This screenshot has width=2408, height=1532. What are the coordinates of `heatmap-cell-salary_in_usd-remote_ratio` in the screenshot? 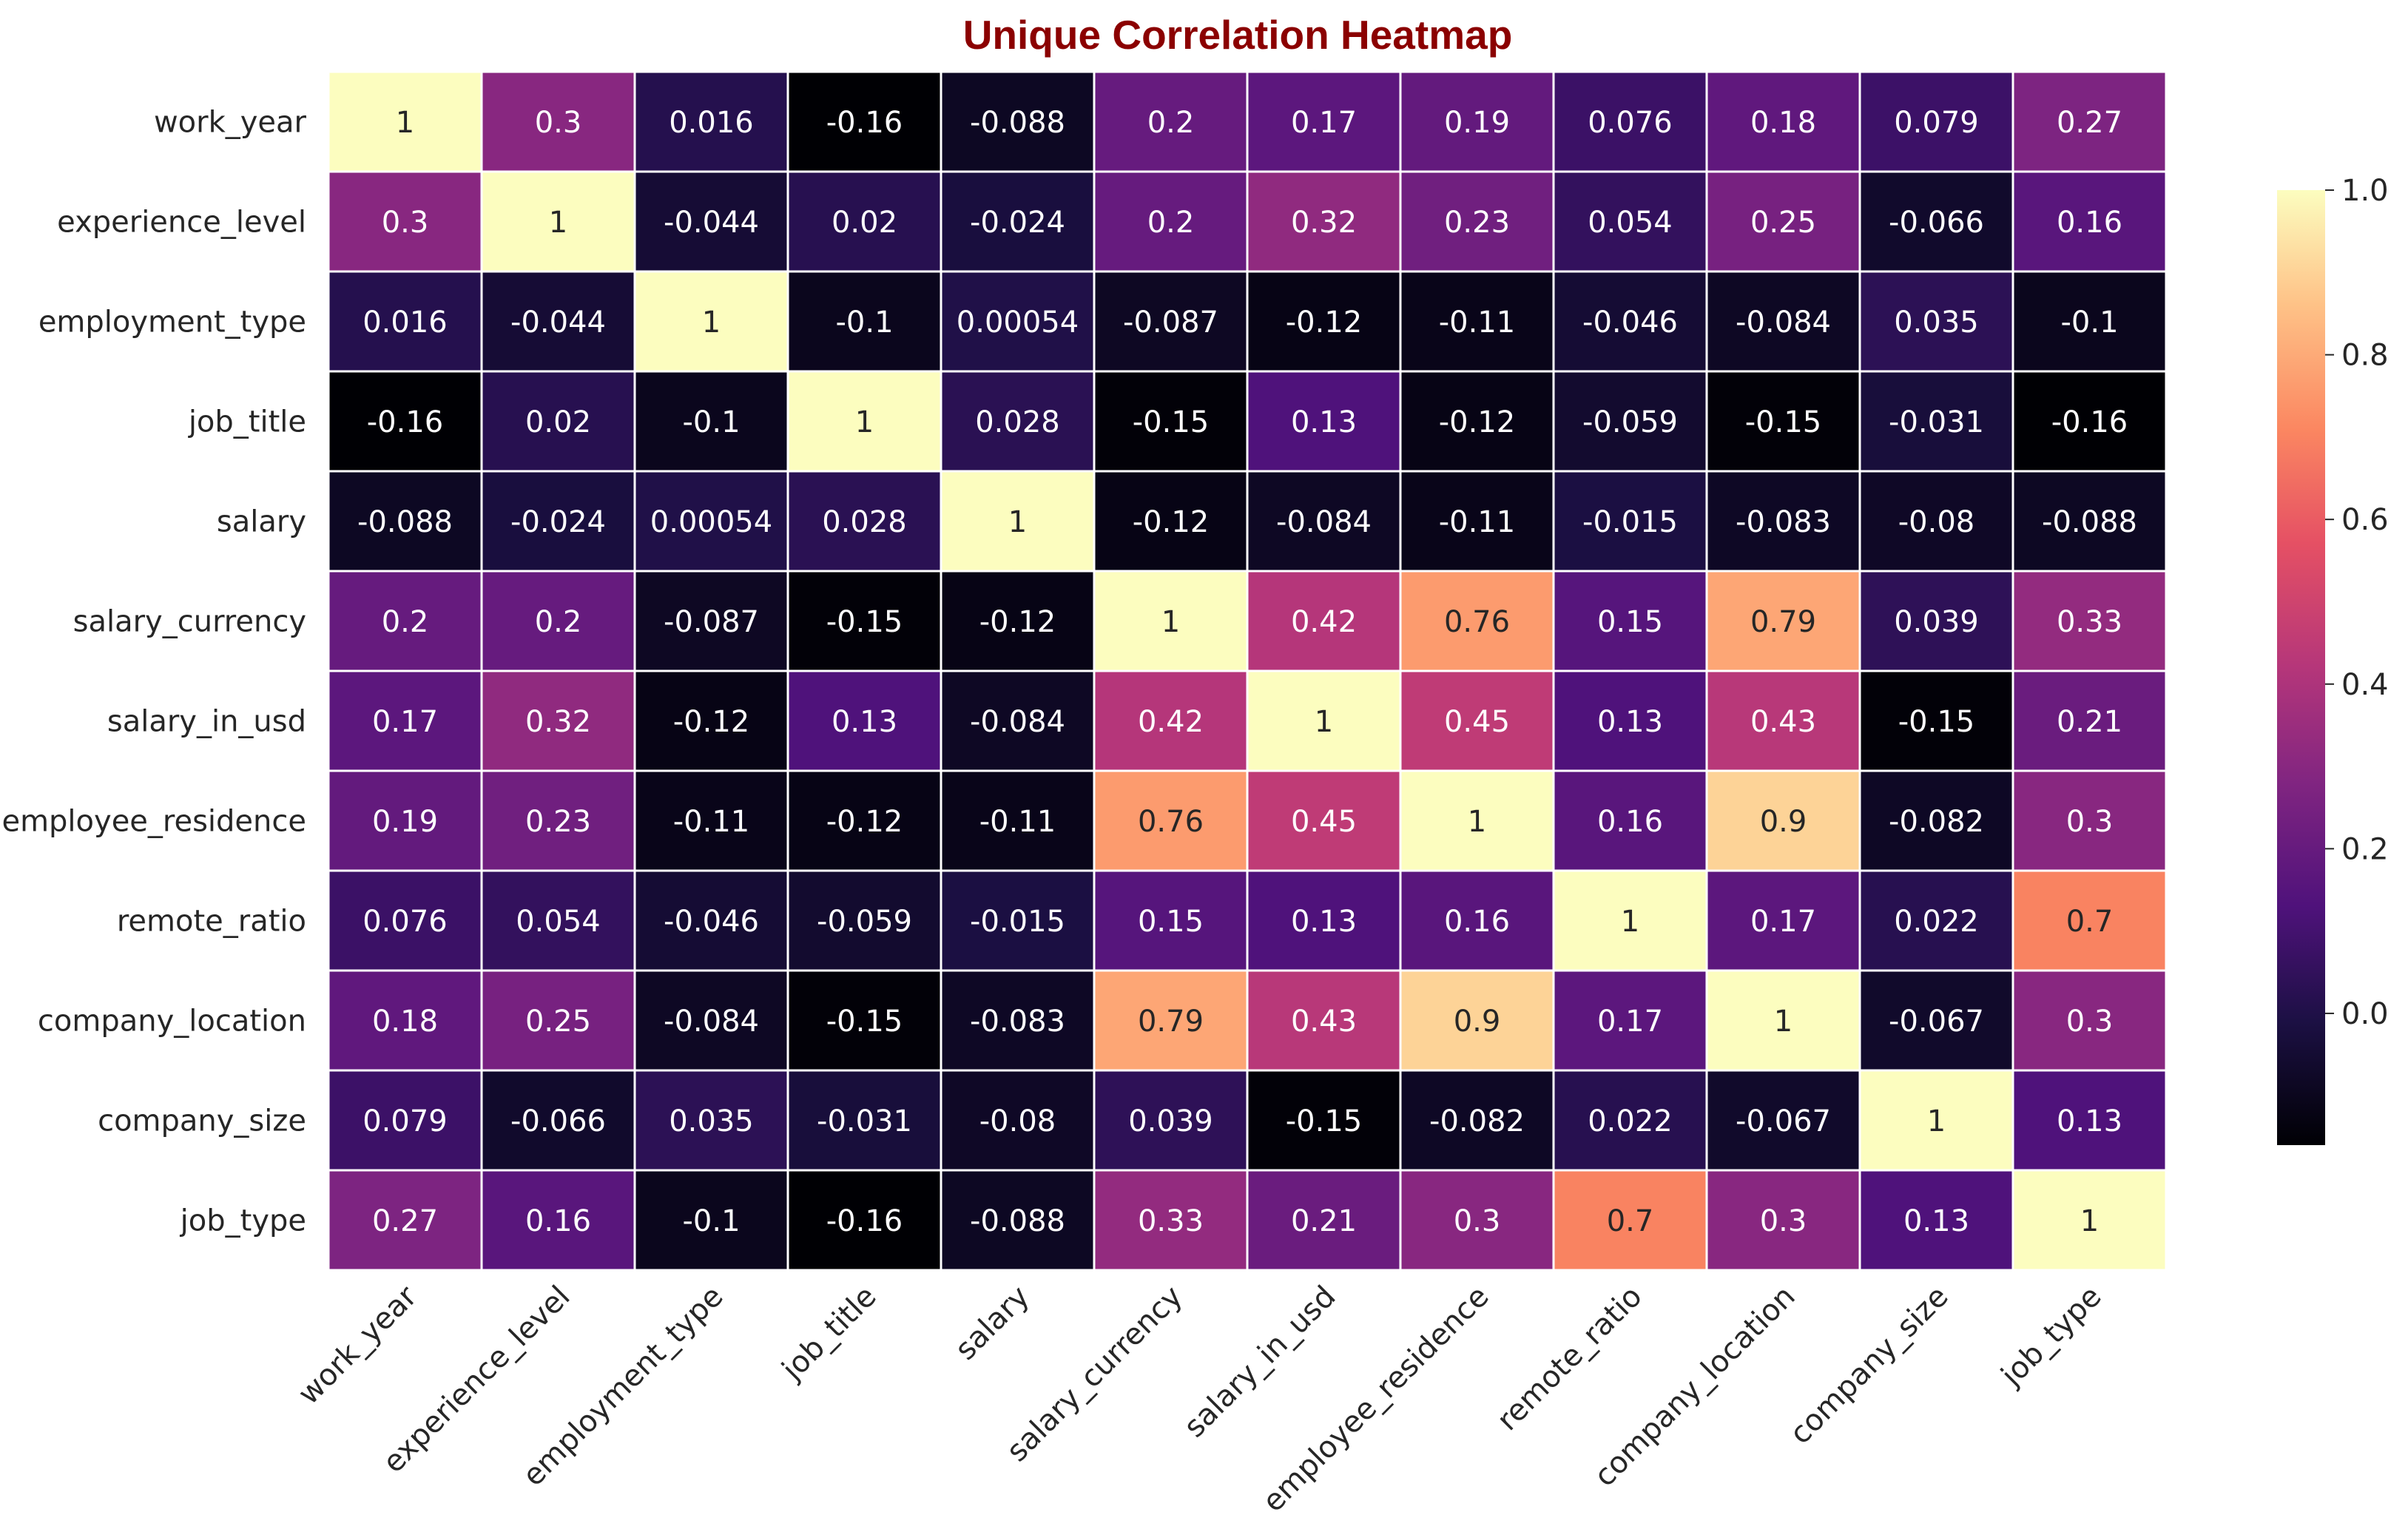 It's located at (1630, 720).